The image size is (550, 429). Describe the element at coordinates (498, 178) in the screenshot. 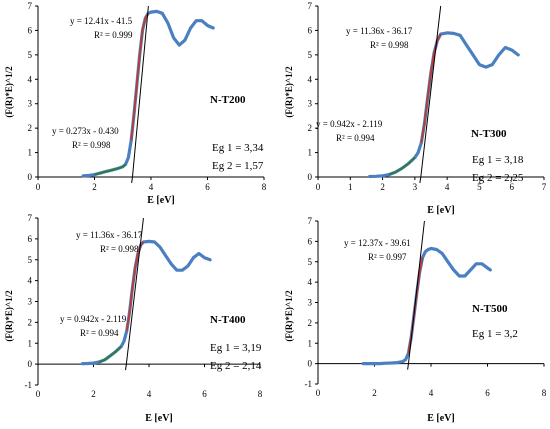

I see `band-gap-label: Eg 2 = 2,25` at that location.